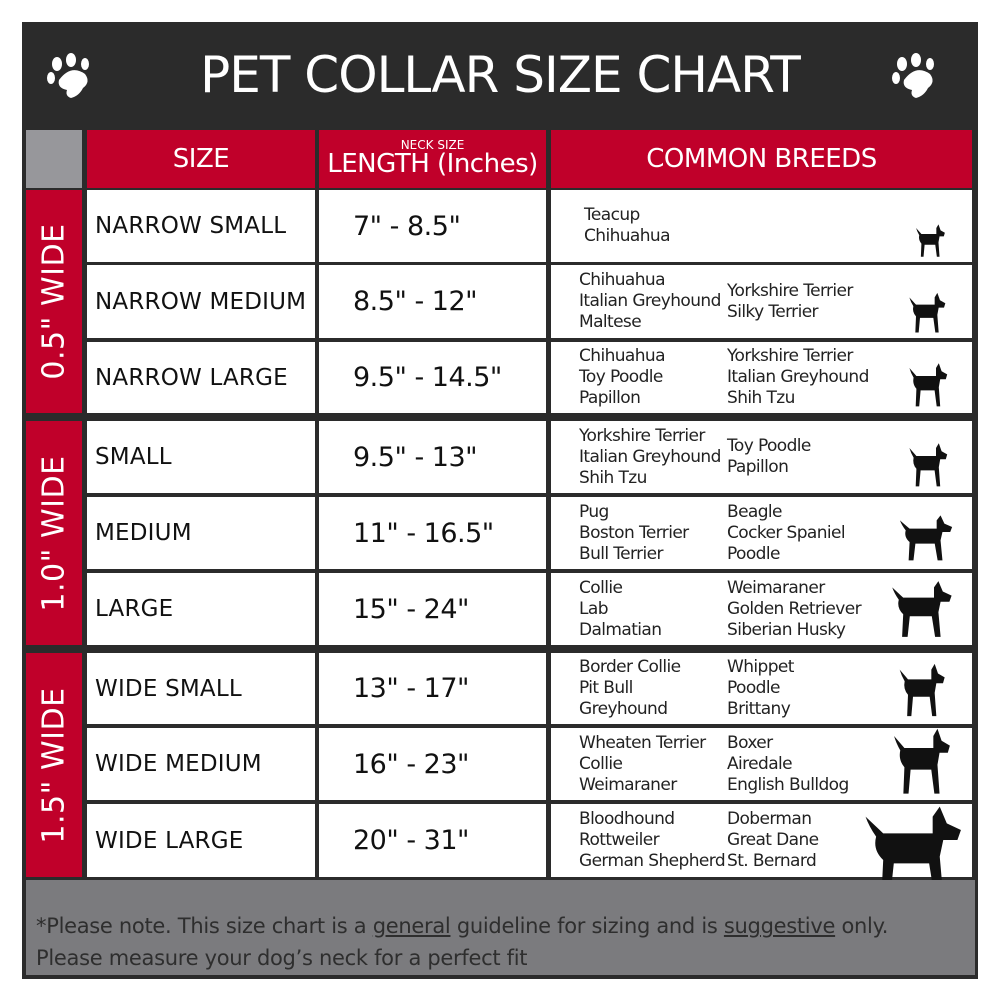 This screenshot has height=1000, width=1000. What do you see at coordinates (201, 609) in the screenshot?
I see `table-row-size: LARGE` at bounding box center [201, 609].